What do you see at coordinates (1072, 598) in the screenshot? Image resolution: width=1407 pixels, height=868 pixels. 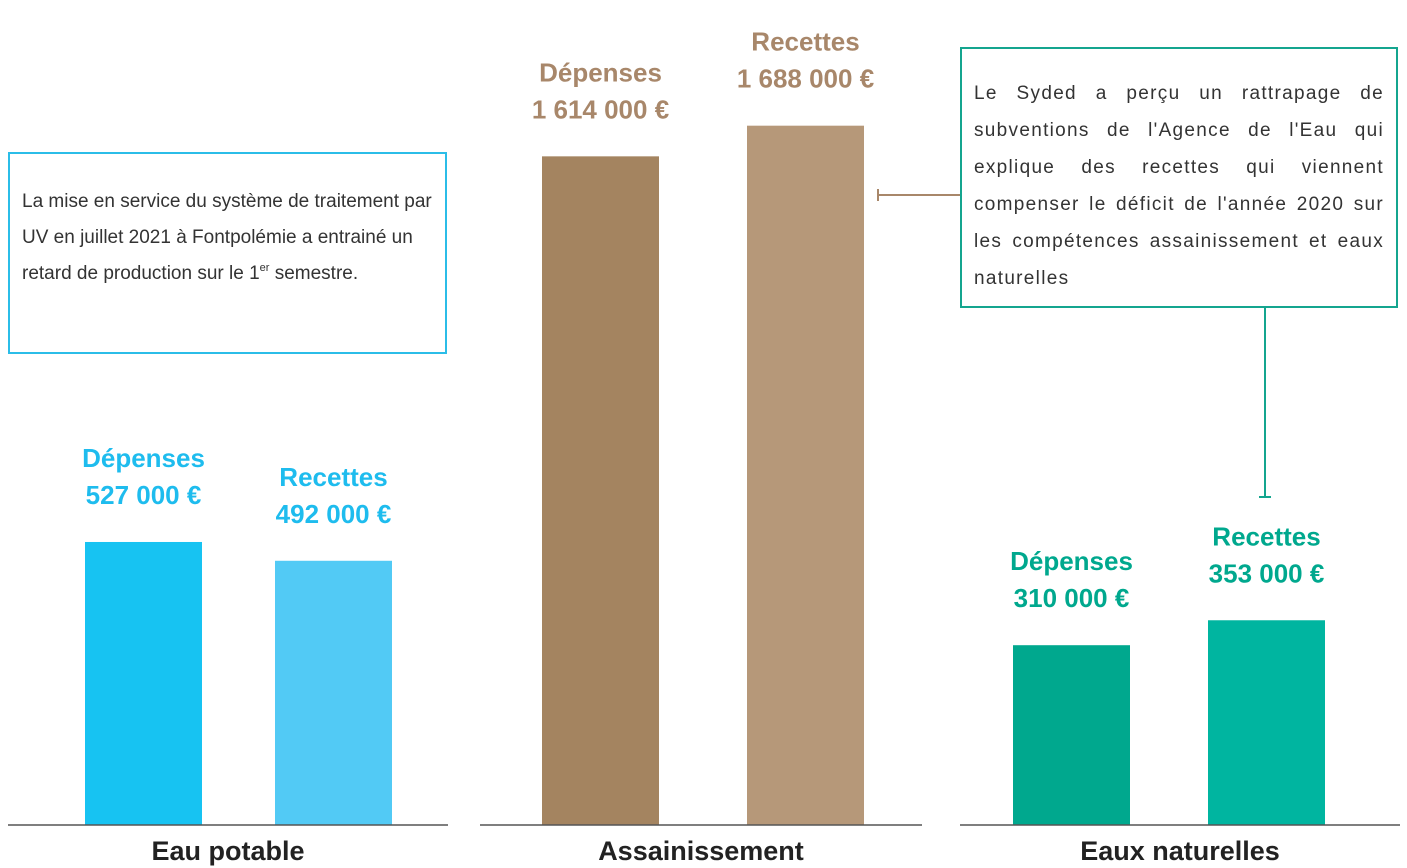 I see `value-label: 310 000 €` at bounding box center [1072, 598].